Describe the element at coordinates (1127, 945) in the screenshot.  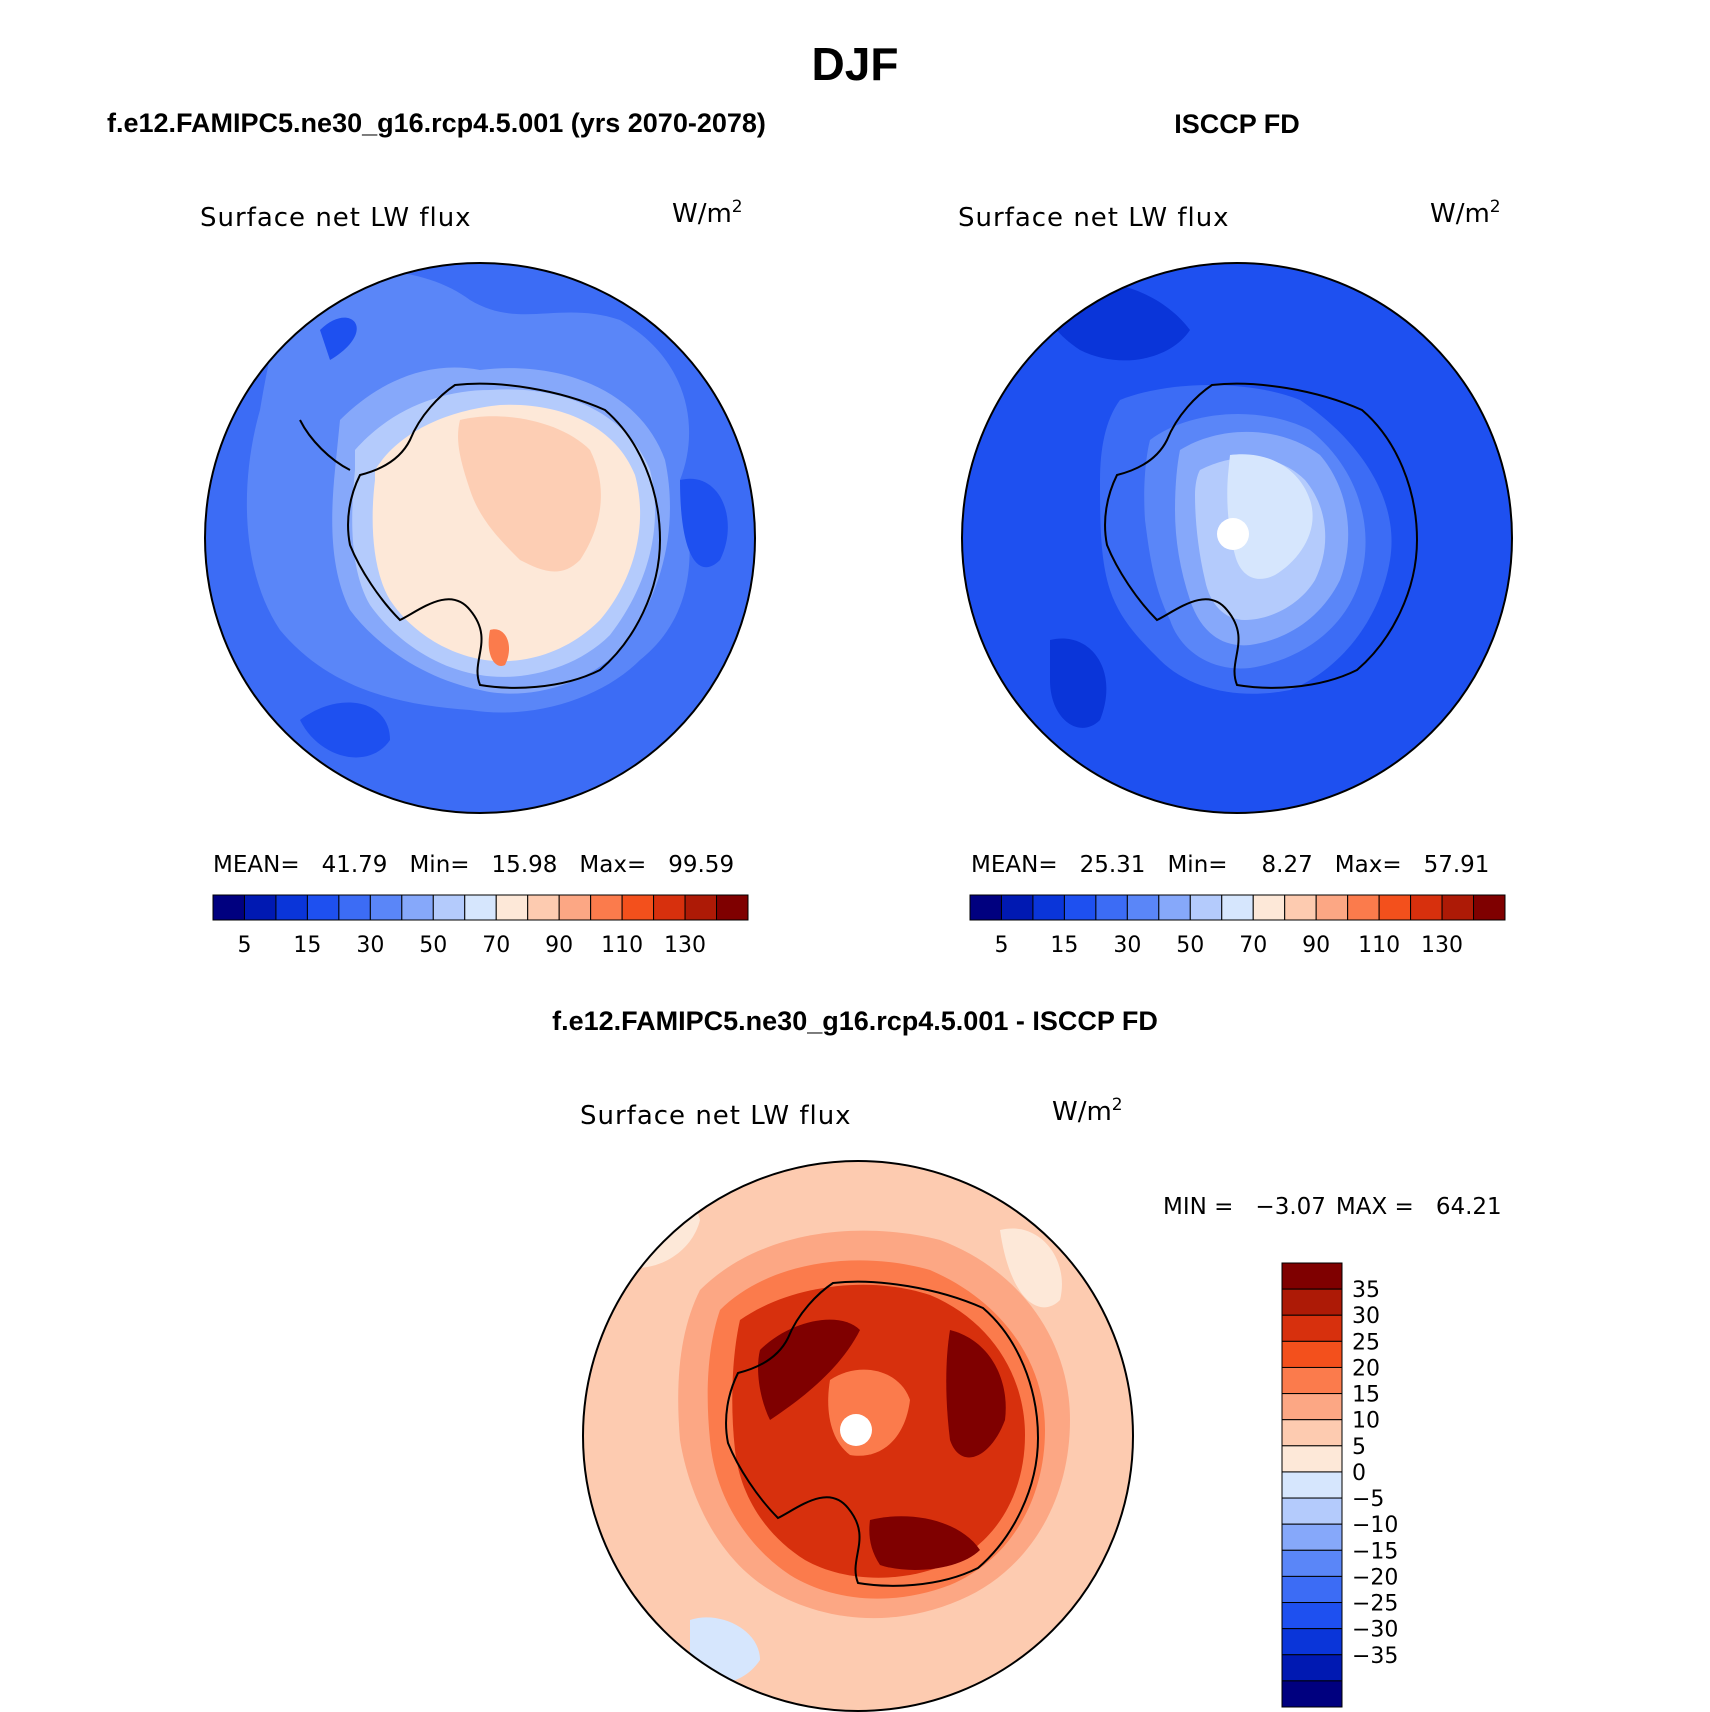
I see `colorbar-obs-tick-label: 30` at that location.